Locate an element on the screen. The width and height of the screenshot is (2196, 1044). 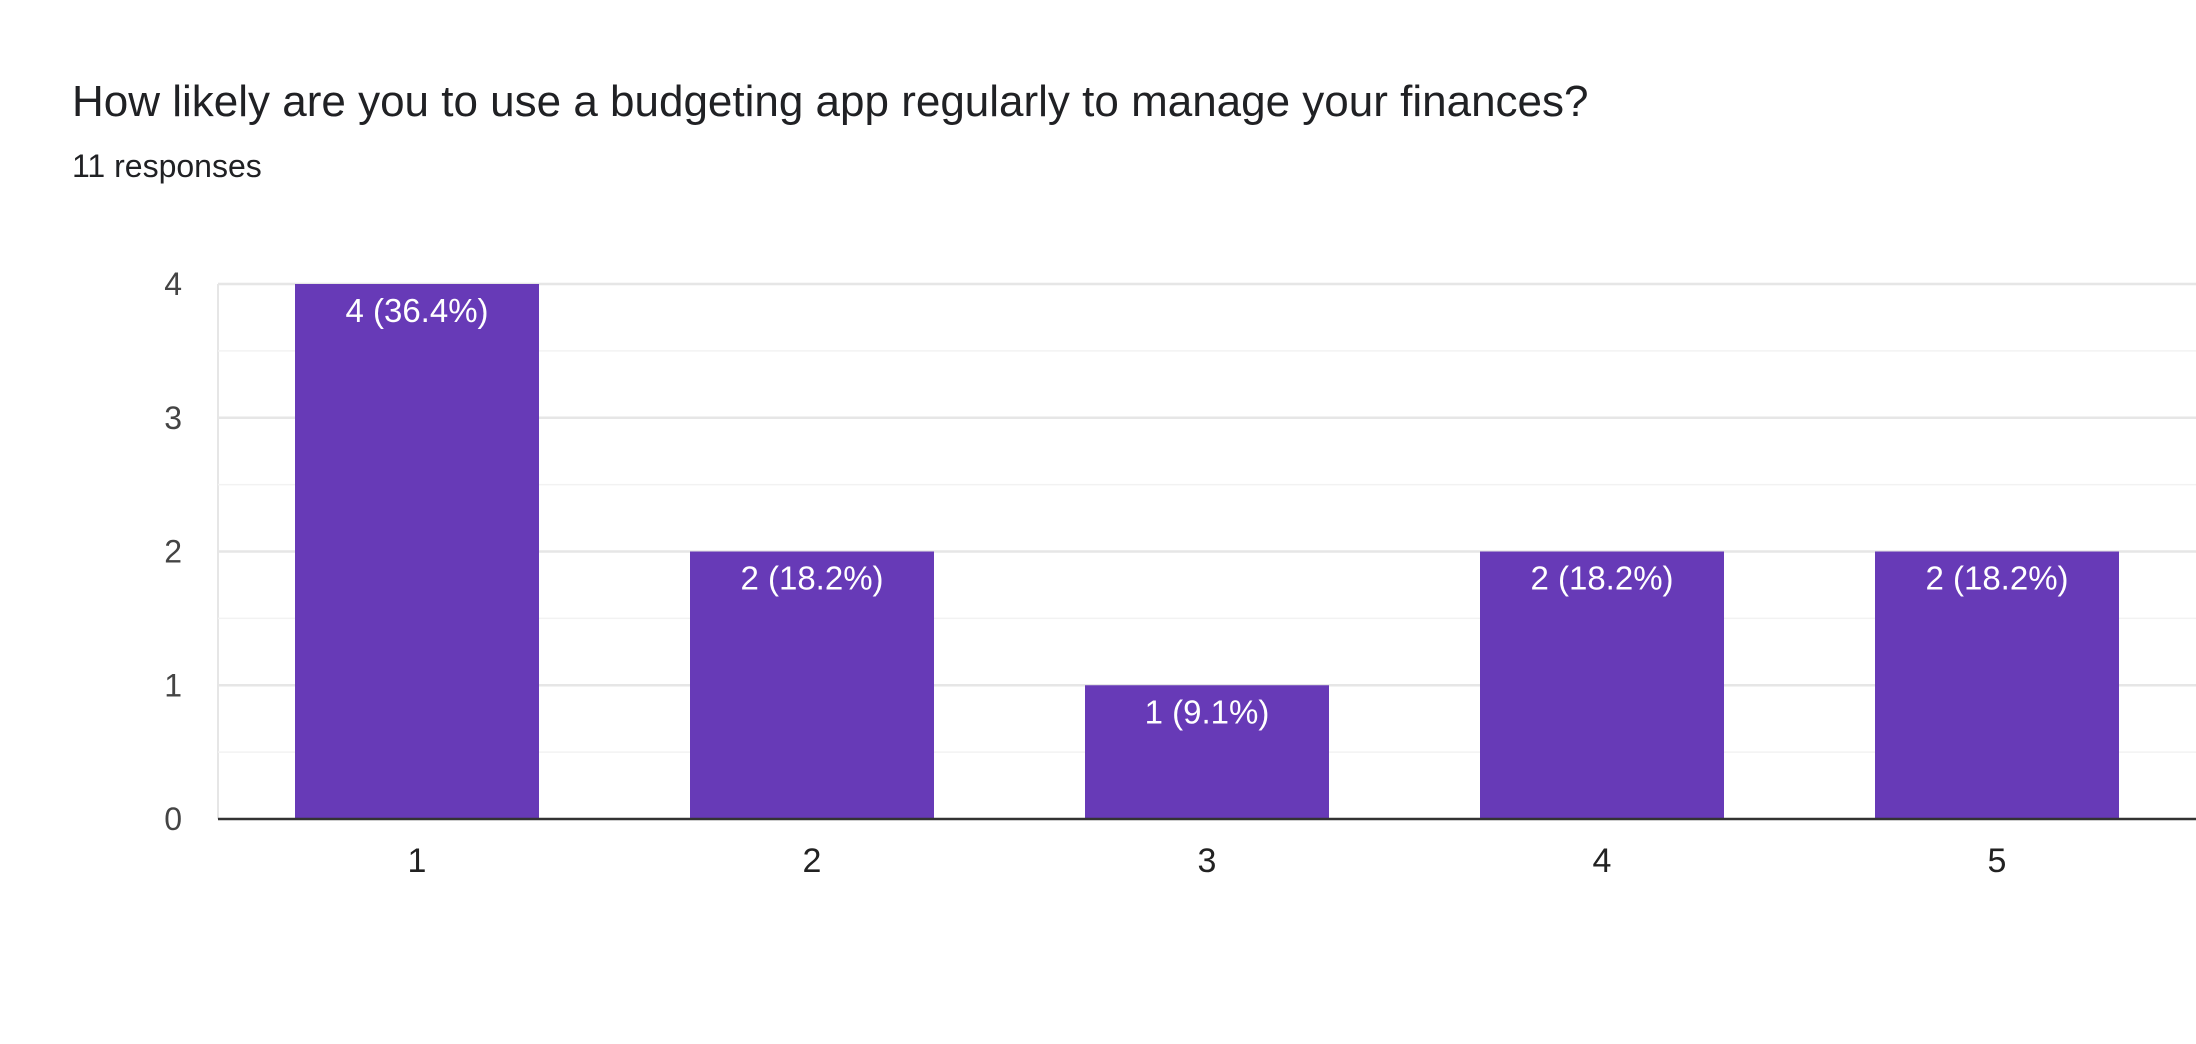
y-tick-label: 2 is located at coordinates (173, 552).